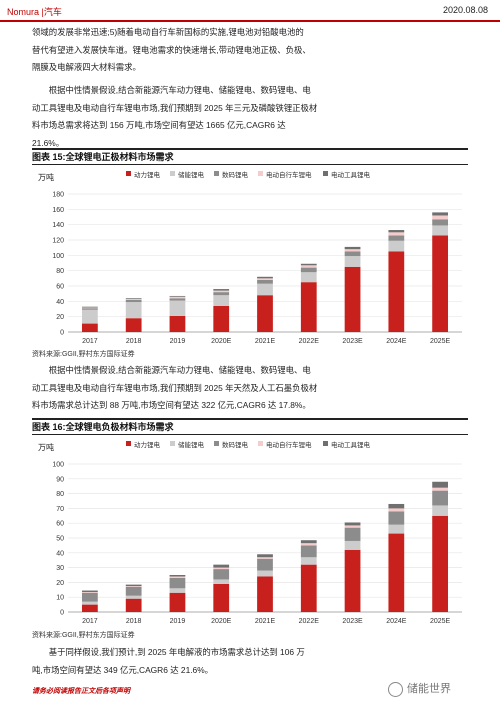 The height and width of the screenshot is (707, 500). What do you see at coordinates (81, 691) in the screenshot?
I see `disclaimer-note: 请务必阅读报告正文后各项声明` at bounding box center [81, 691].